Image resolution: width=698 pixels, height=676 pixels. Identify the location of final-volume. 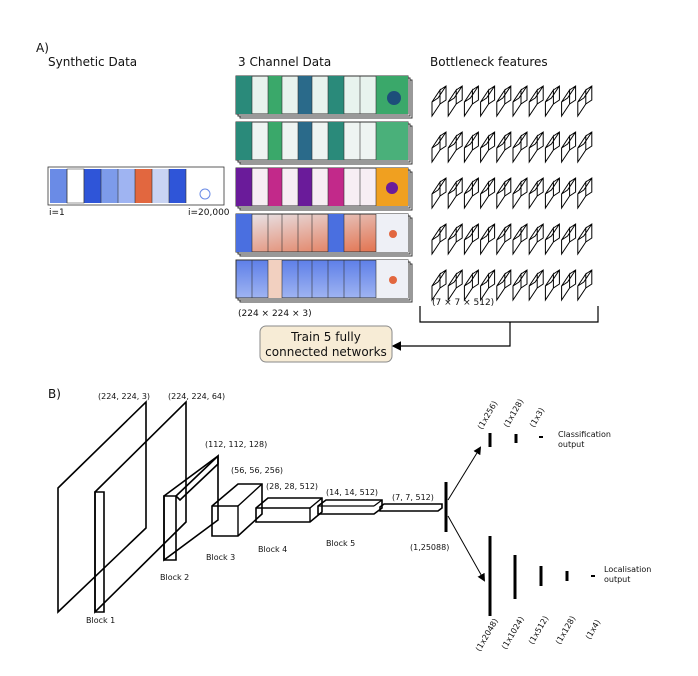
(411, 507).